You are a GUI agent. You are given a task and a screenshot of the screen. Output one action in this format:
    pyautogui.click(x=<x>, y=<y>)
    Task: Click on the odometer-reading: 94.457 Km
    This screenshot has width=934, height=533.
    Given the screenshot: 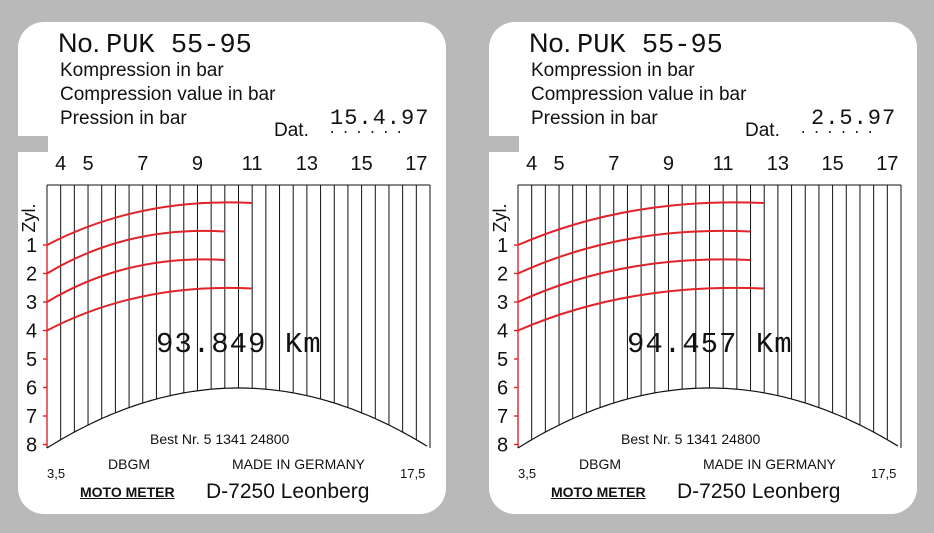 What is the action you would take?
    pyautogui.click(x=710, y=344)
    